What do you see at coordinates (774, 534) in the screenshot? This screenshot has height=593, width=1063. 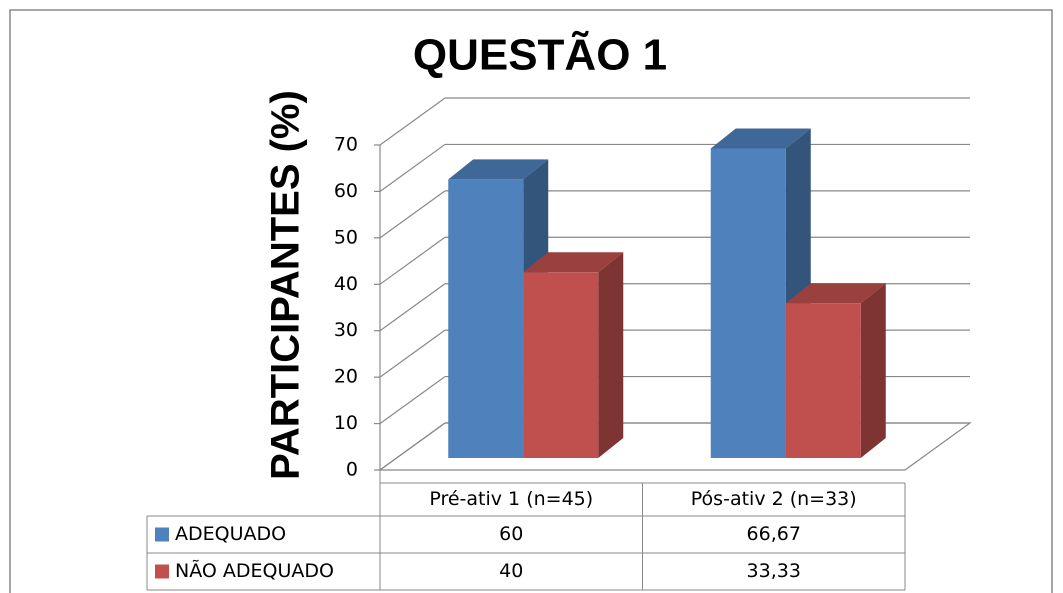 I see `table-value: 66,67` at bounding box center [774, 534].